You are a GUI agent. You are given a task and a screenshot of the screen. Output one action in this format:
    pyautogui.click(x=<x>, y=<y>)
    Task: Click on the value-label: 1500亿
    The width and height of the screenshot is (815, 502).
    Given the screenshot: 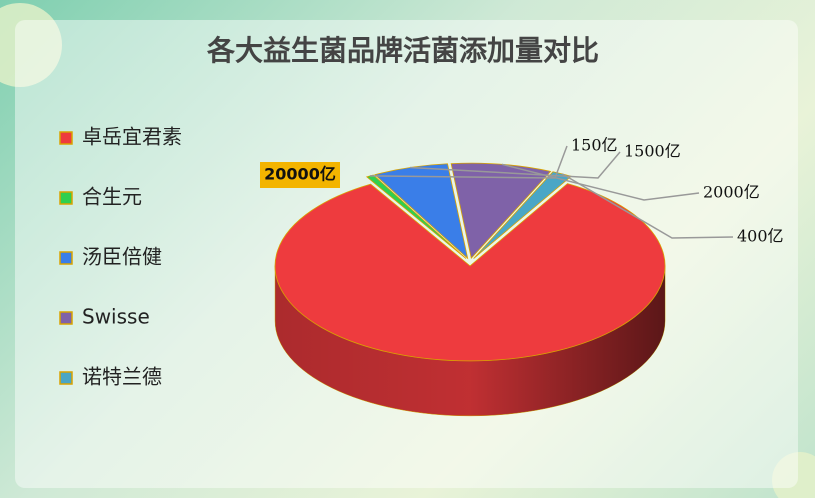 What is the action you would take?
    pyautogui.click(x=652, y=151)
    